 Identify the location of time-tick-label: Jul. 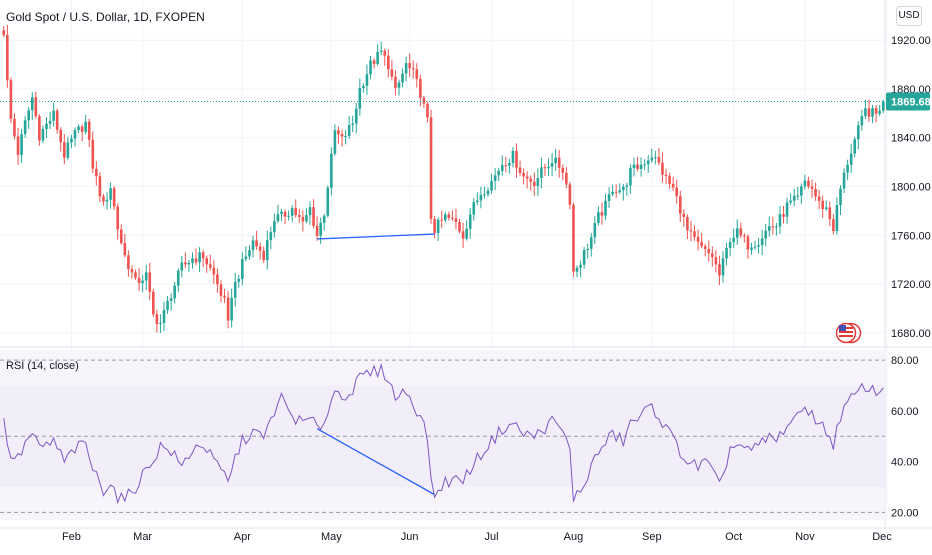
(492, 537).